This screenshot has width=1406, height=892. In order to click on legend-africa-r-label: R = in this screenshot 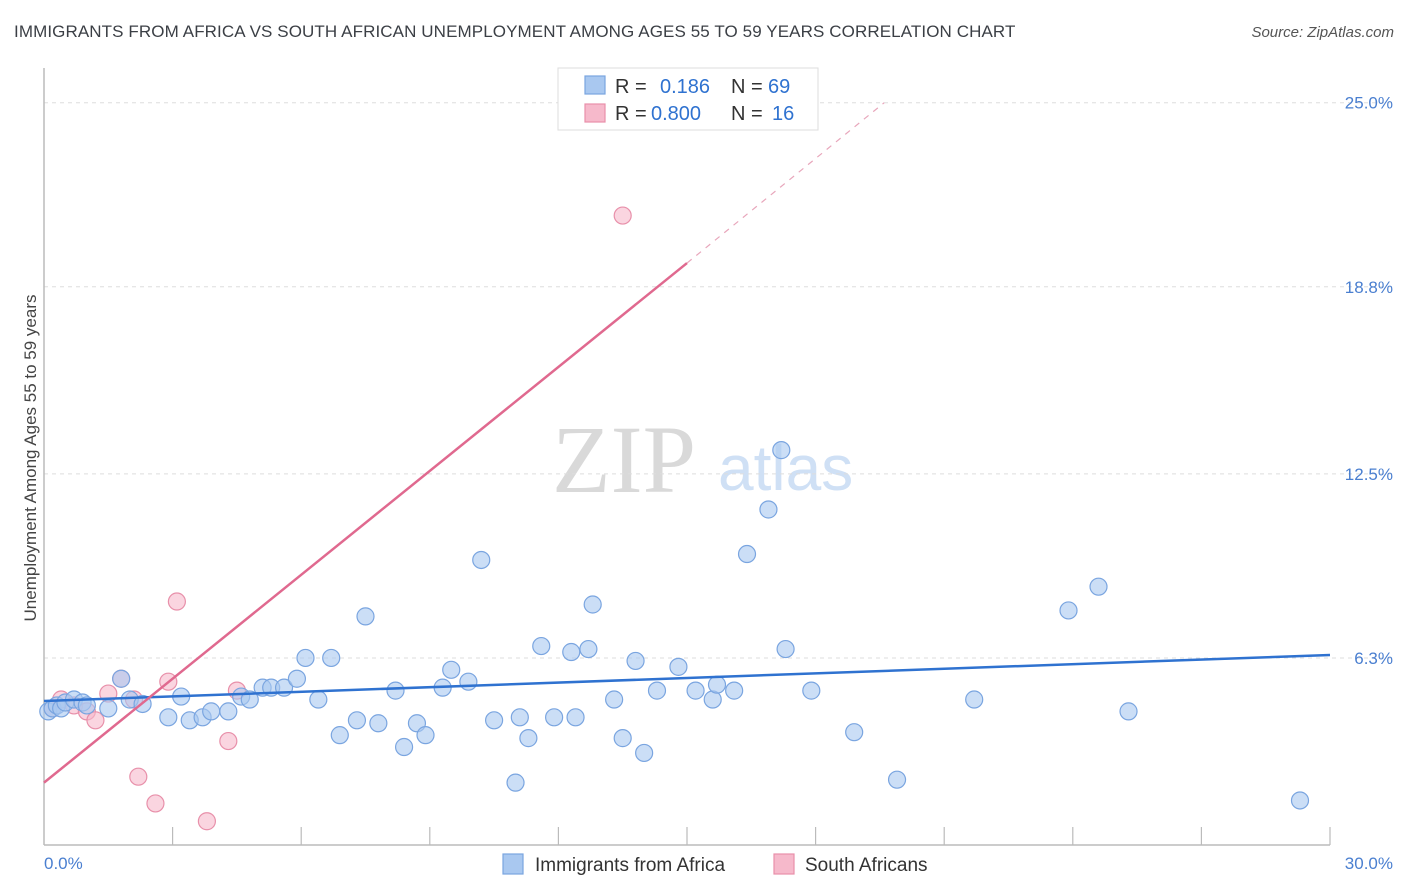, I will do `click(631, 87)`.